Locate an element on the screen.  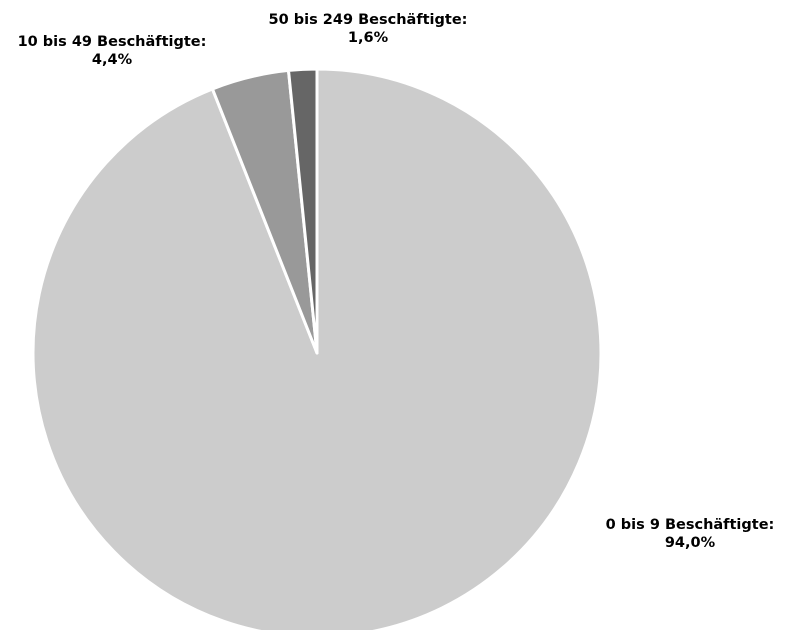
data-label-value: 94,0% is located at coordinates (690, 543).